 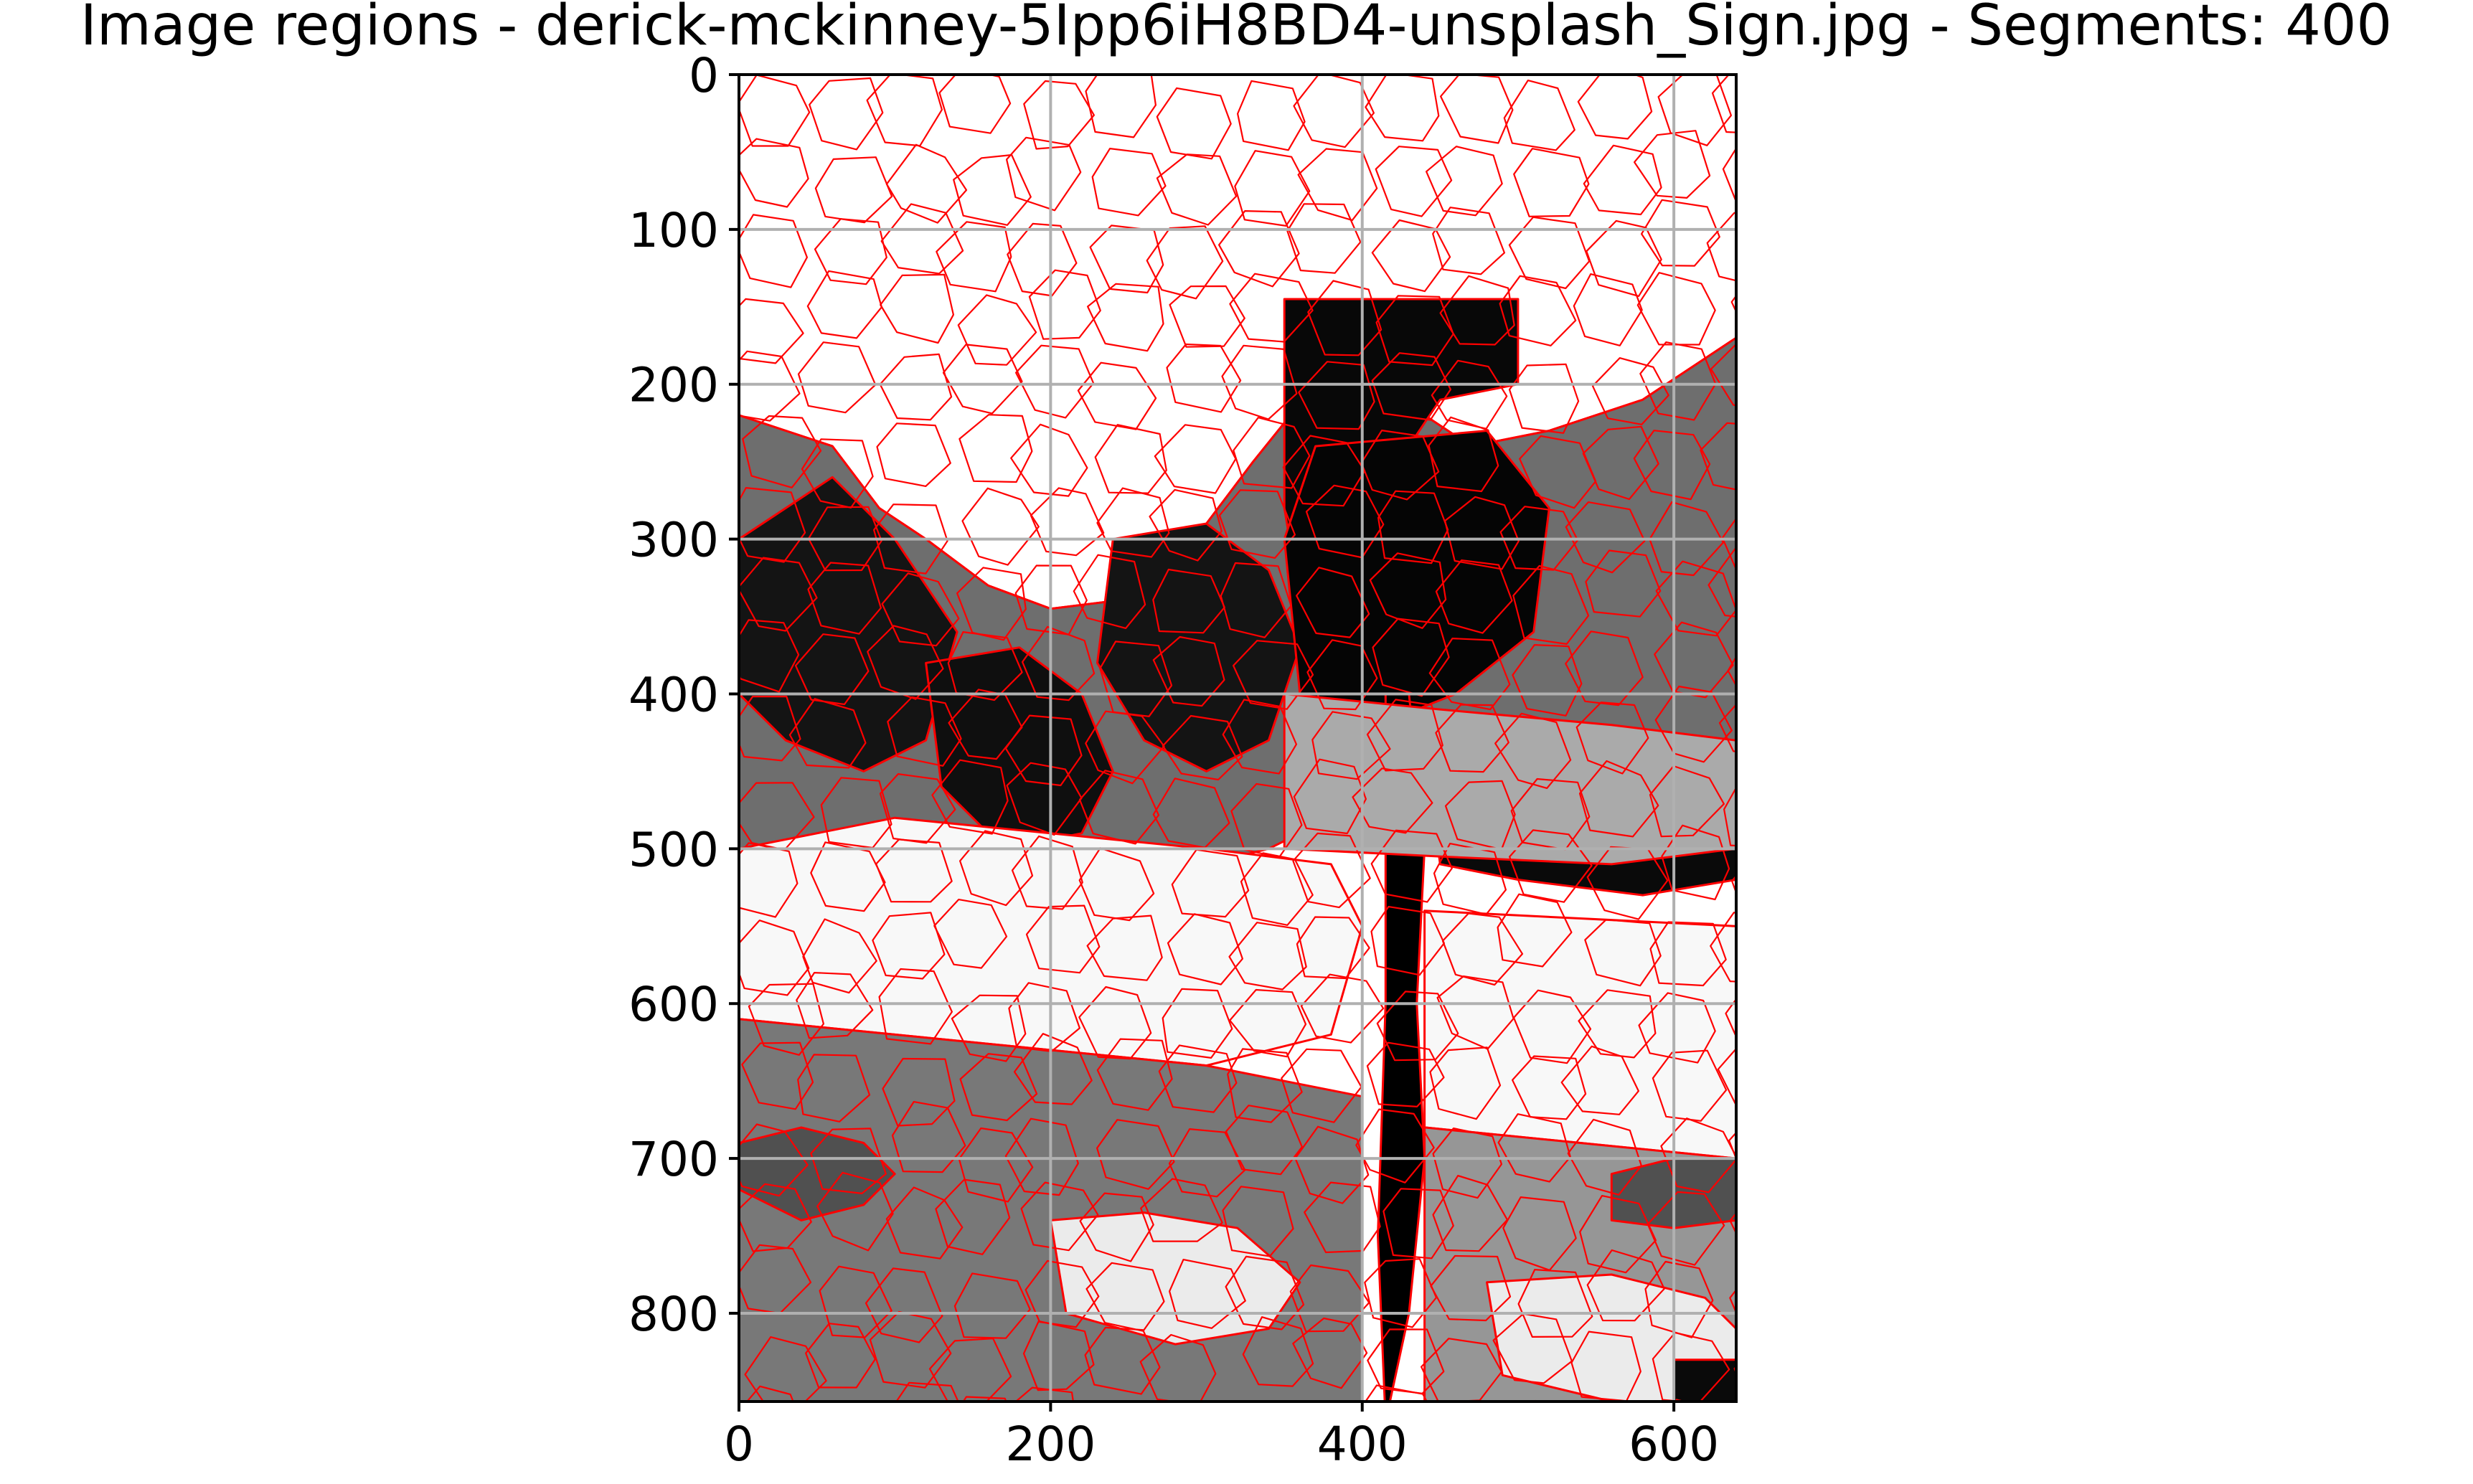 I want to click on y-tick-label: 0, so click(x=704, y=75).